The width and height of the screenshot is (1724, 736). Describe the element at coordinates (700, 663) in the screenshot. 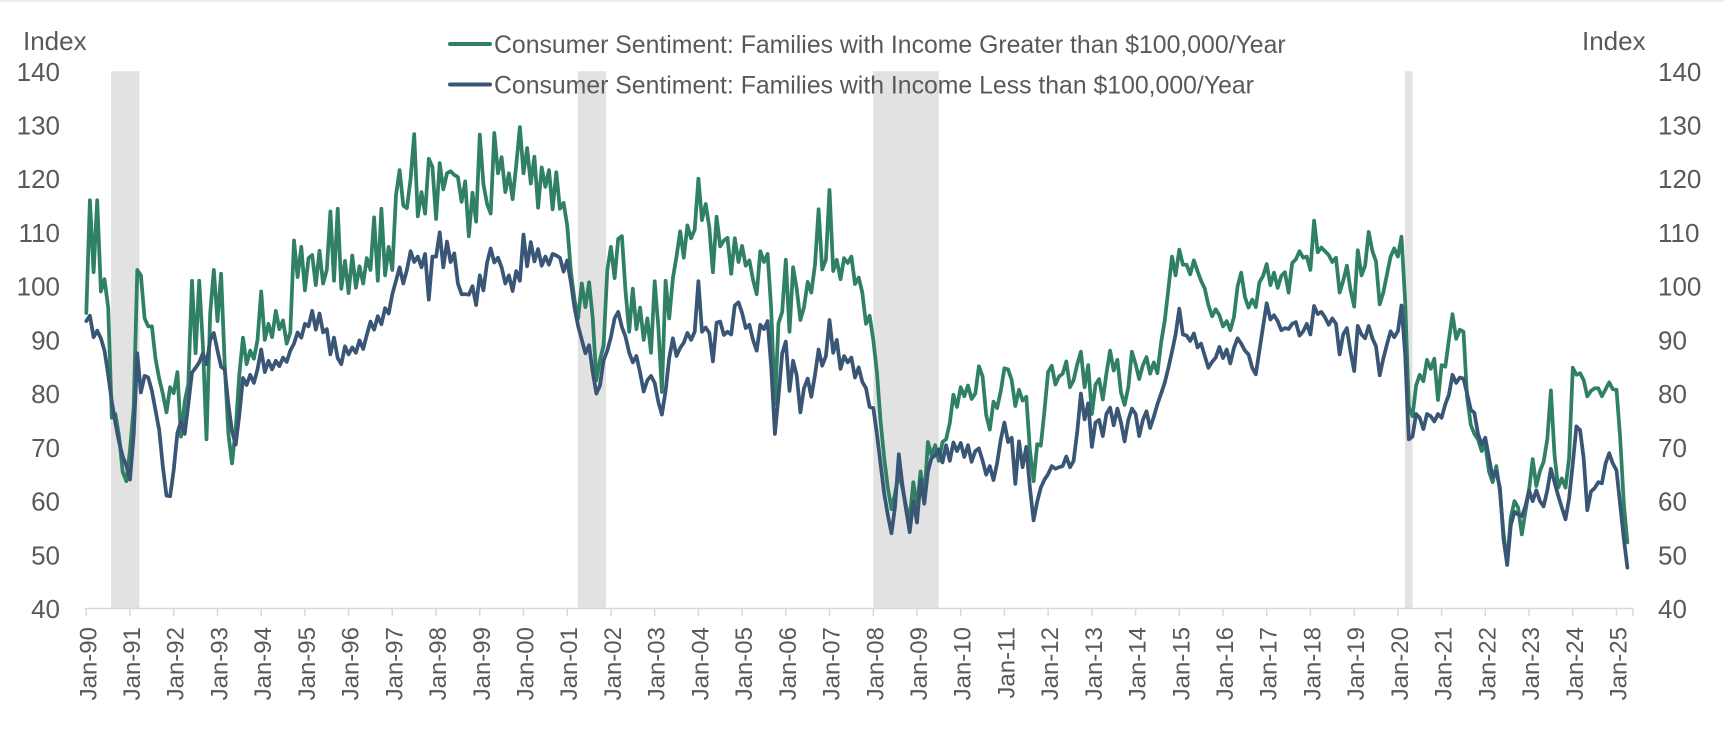

I see `svg-text: Jan-04` at that location.